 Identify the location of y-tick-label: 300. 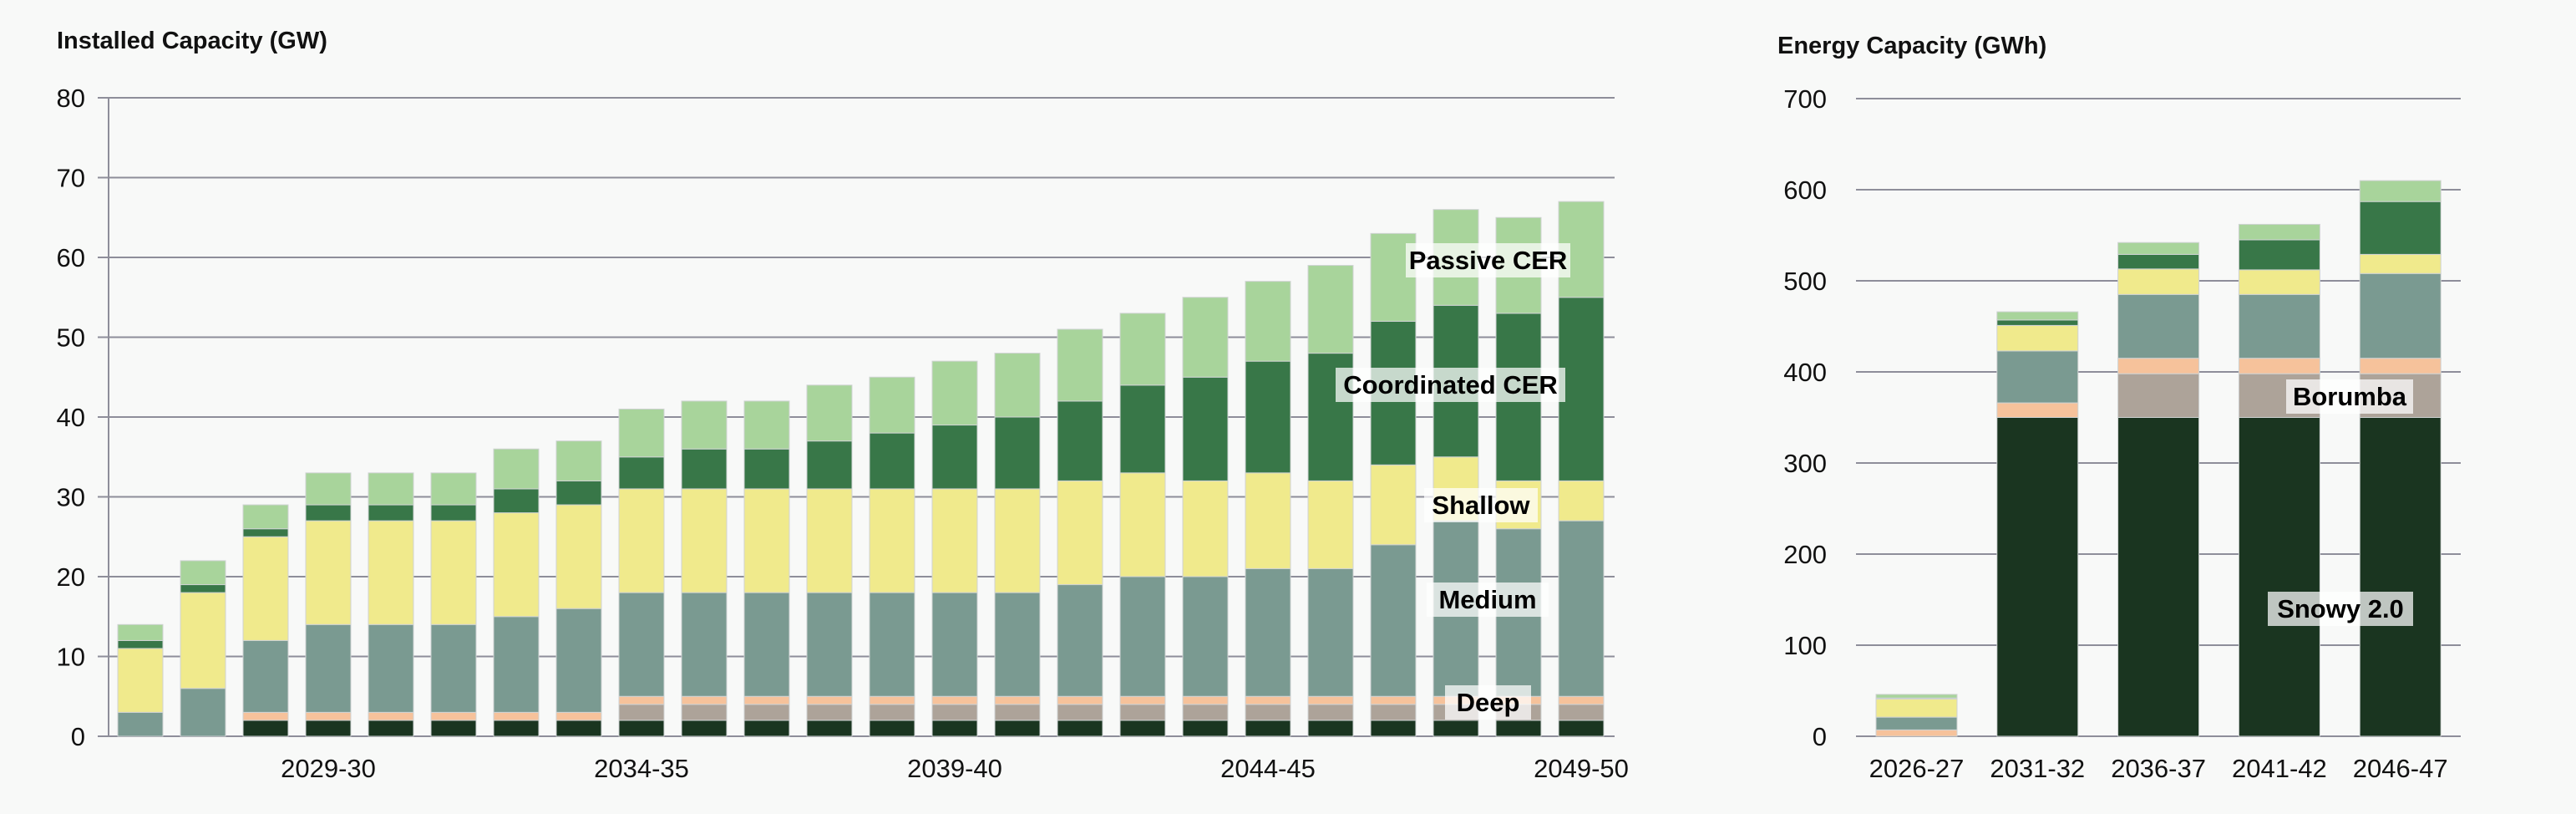
(1805, 464).